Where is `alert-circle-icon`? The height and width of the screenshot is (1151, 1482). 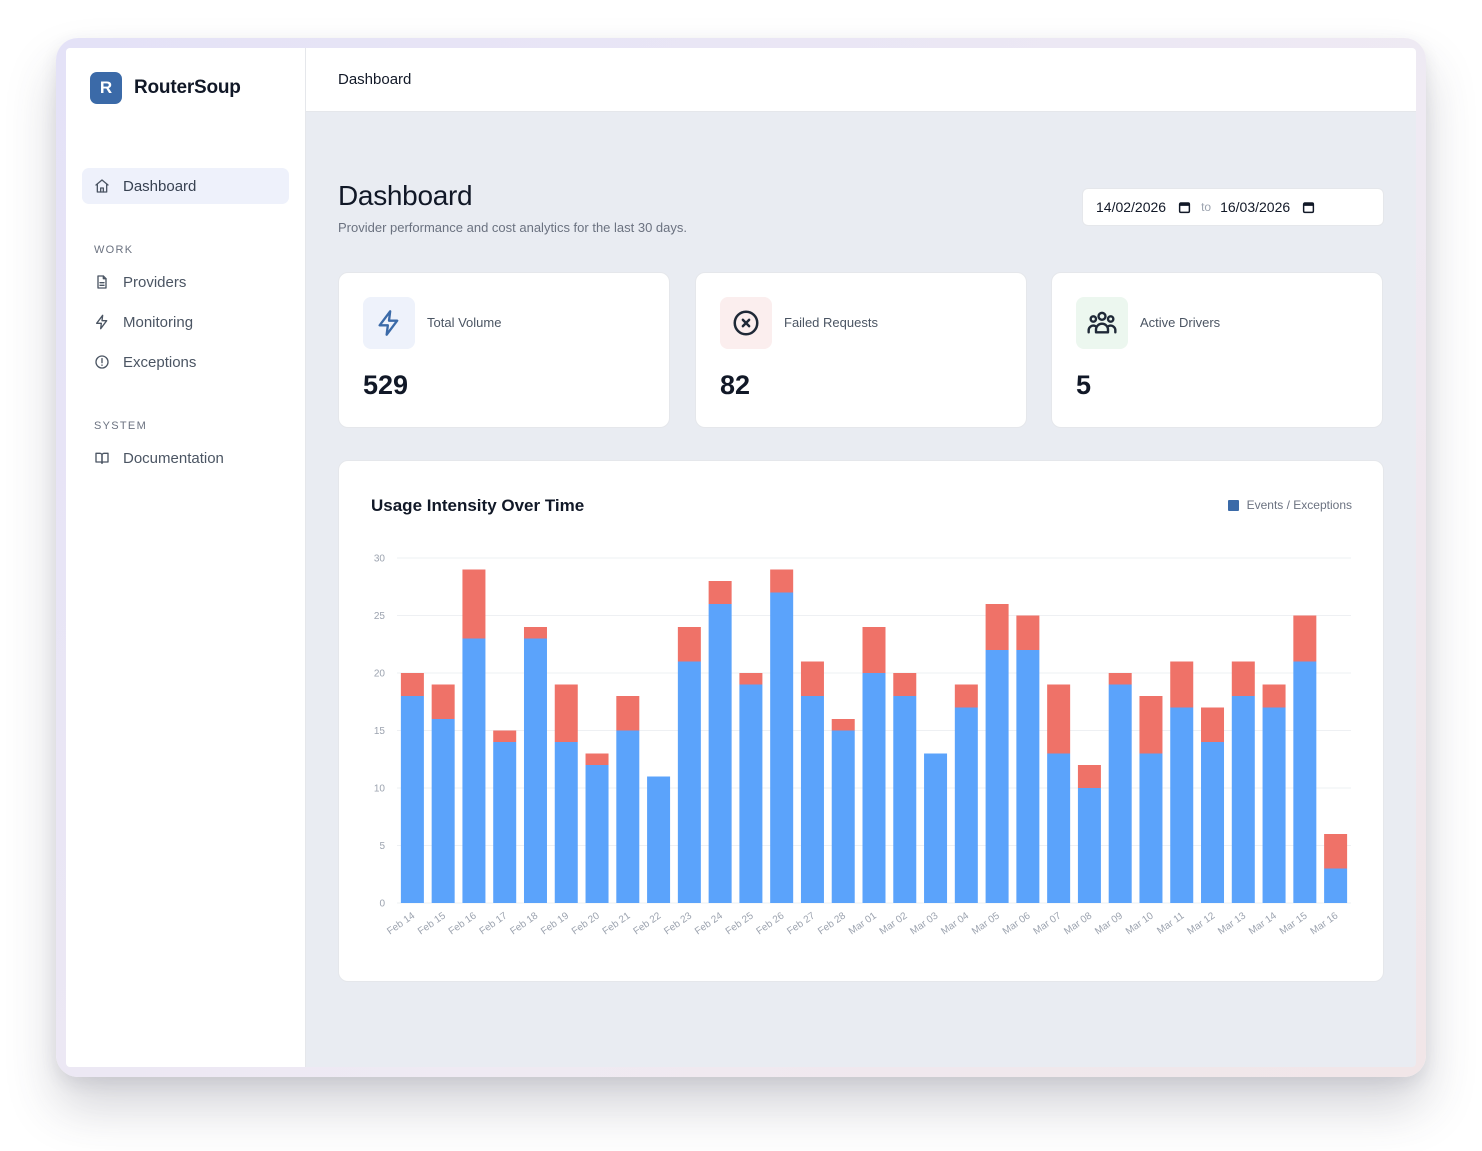 alert-circle-icon is located at coordinates (102, 362).